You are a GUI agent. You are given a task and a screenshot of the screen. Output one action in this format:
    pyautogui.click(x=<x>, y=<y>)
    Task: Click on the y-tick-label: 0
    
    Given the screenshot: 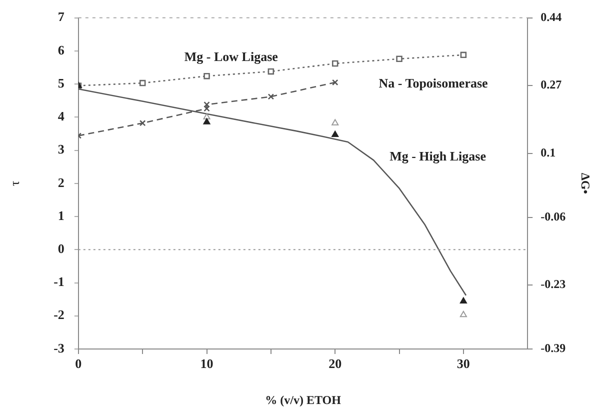 What is the action you would take?
    pyautogui.click(x=61, y=248)
    